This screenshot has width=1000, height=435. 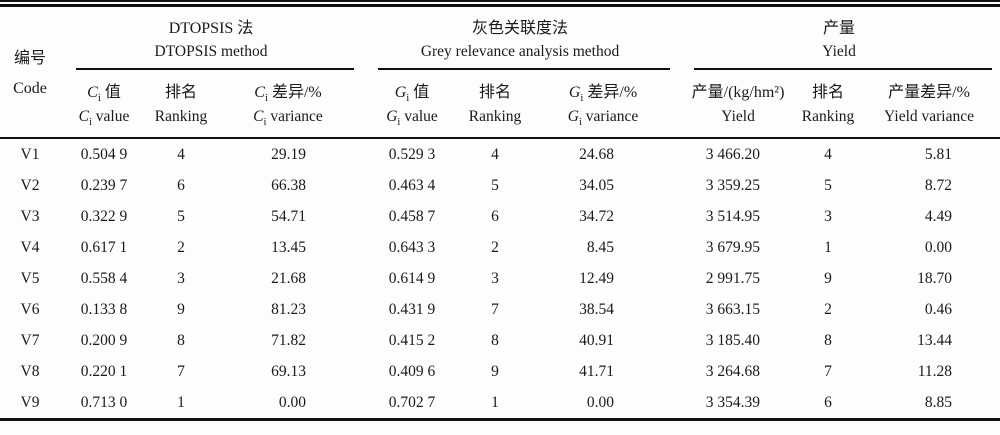 What do you see at coordinates (938, 402) in the screenshot?
I see `yield-variance-cell: 8.85` at bounding box center [938, 402].